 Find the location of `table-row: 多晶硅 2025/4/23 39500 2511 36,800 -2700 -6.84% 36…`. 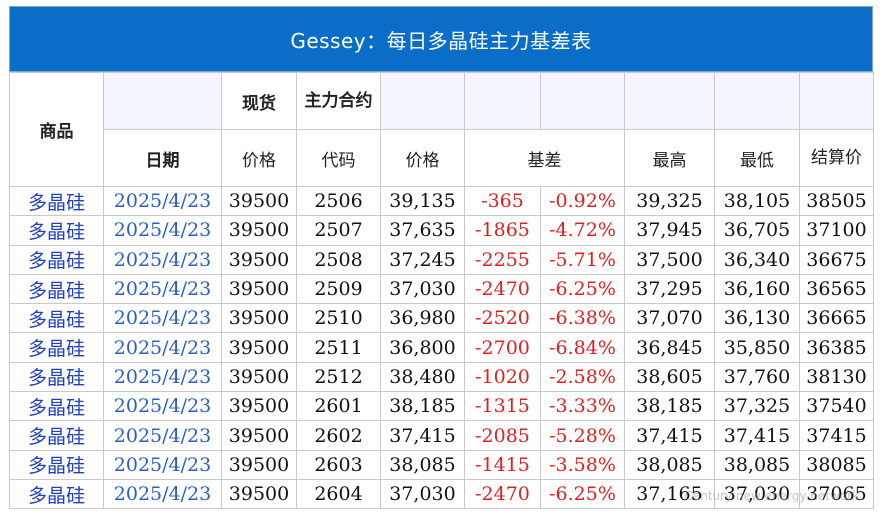

table-row: 多晶硅 2025/4/23 39500 2511 36,800 -2700 -6.84% 36… is located at coordinates (441, 347).